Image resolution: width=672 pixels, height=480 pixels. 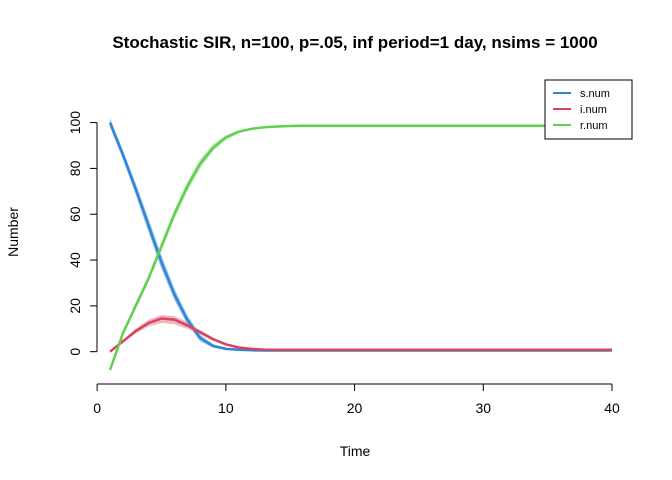 I want to click on y-tick-label: 40, so click(x=75, y=260).